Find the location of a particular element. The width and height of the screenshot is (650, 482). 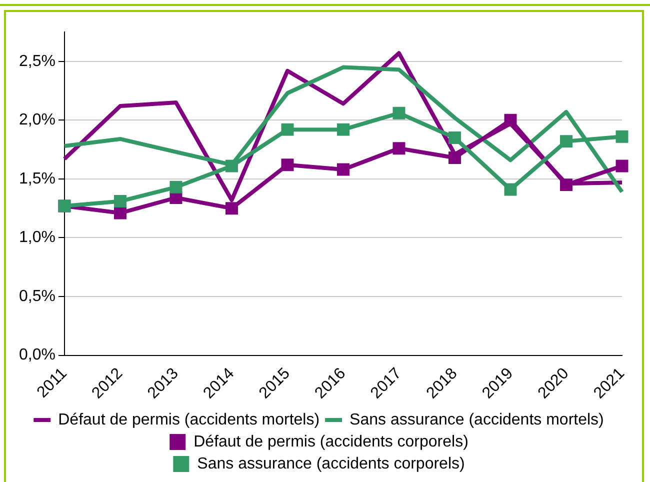

y-tick-label: 2,0% is located at coordinates (37, 120).